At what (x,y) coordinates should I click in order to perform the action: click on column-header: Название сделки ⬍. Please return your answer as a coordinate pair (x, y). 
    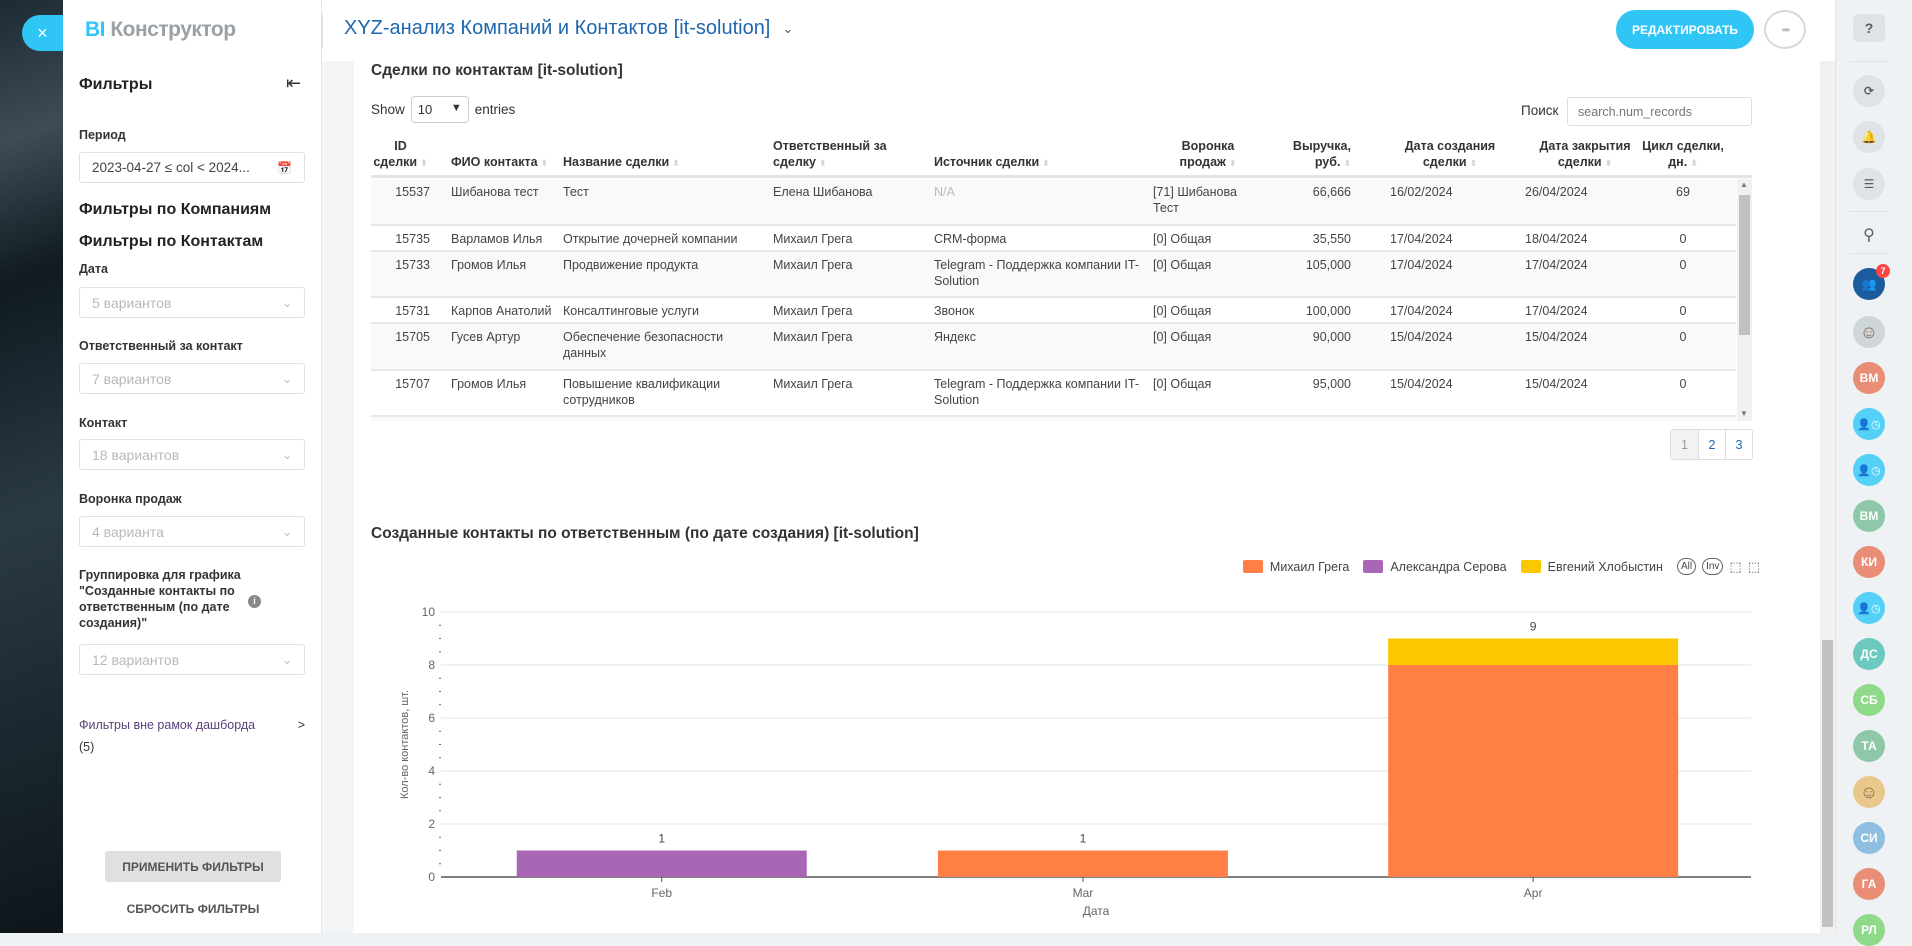
    Looking at the image, I should click on (665, 162).